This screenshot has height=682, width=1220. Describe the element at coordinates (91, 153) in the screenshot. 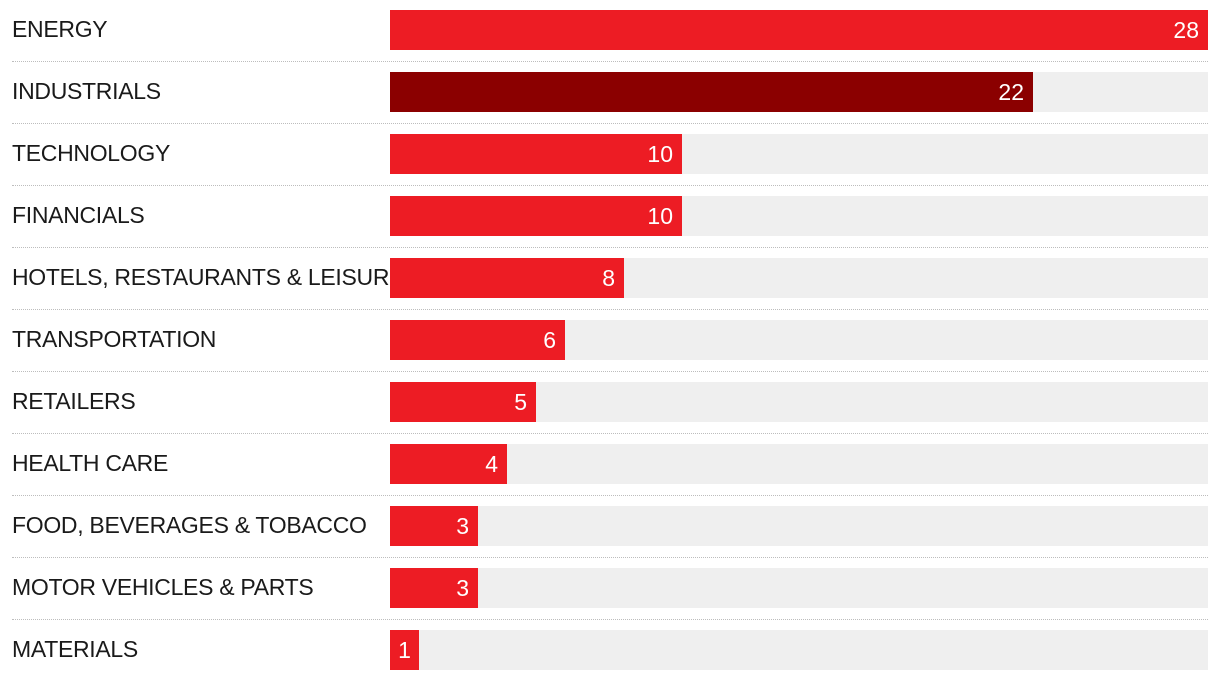

I see `category-label: TECHNOLOGY` at that location.